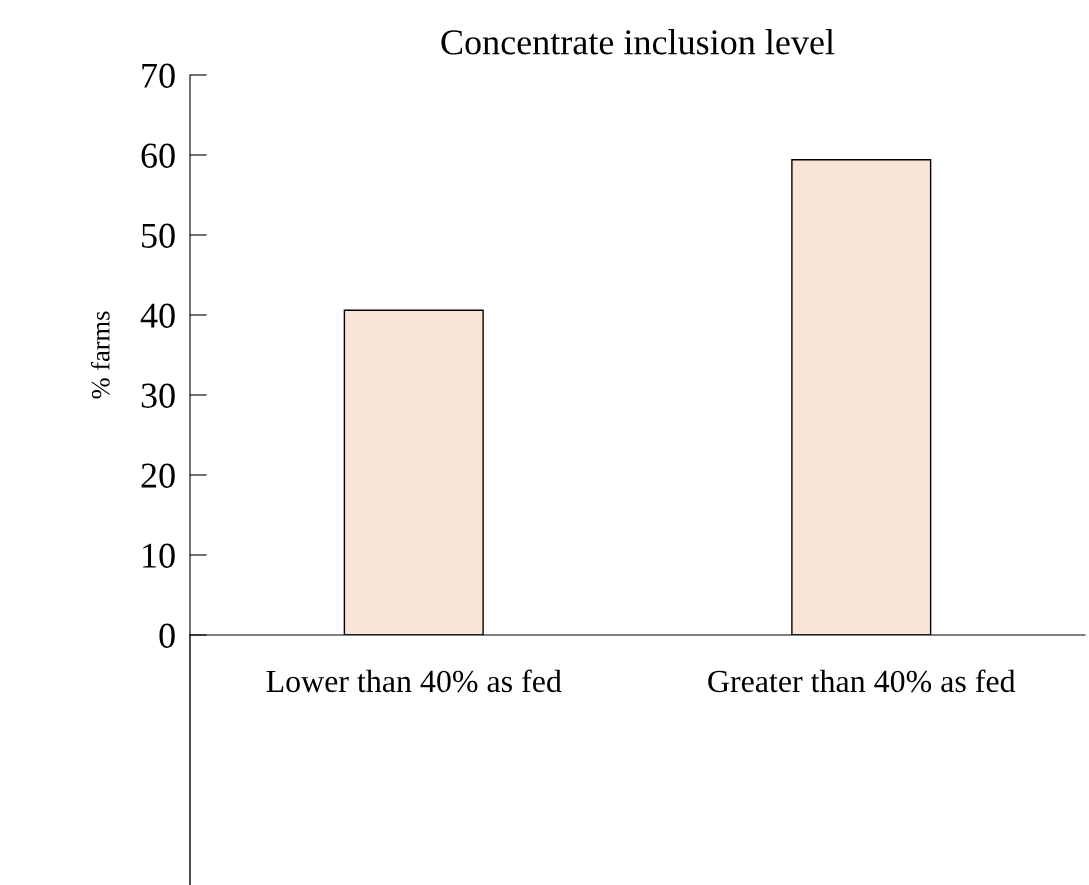  Describe the element at coordinates (158, 75) in the screenshot. I see `y-tick-label: 70` at that location.